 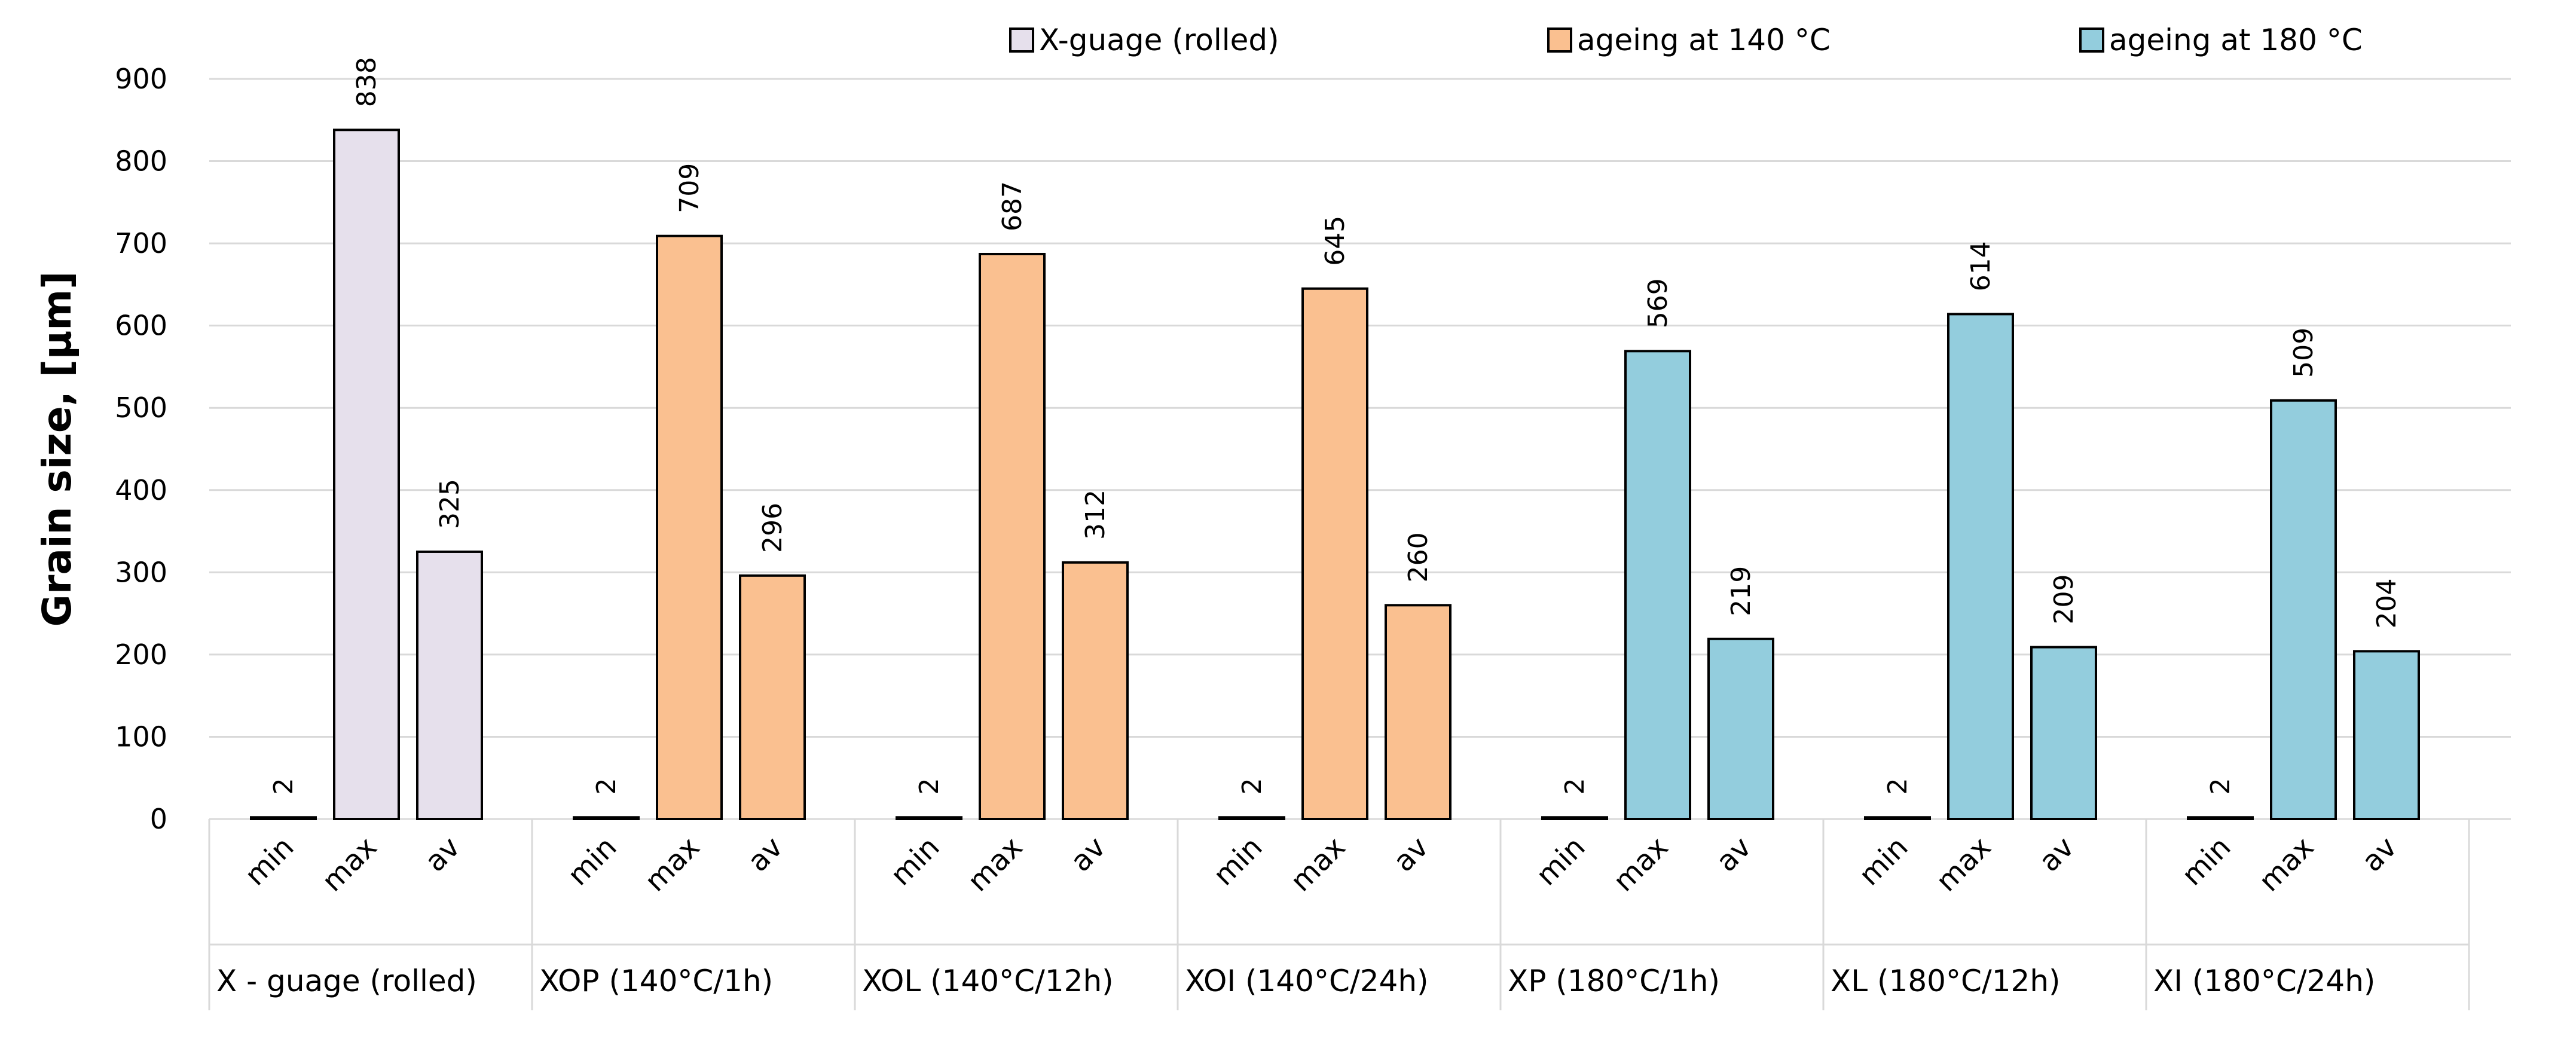 What do you see at coordinates (1981, 266) in the screenshot?
I see `data-label: 614` at bounding box center [1981, 266].